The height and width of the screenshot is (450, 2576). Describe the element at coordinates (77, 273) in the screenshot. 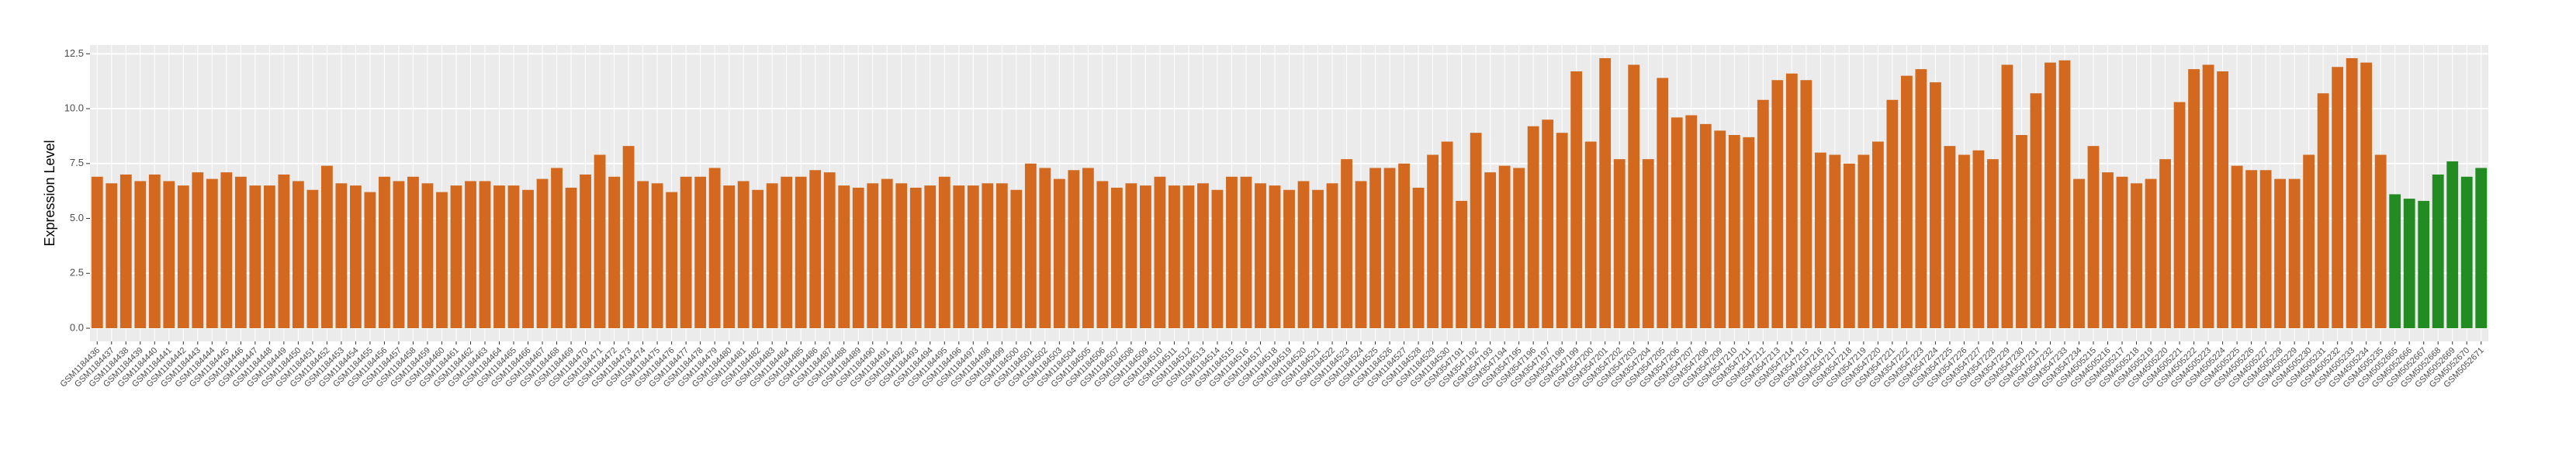

I see `y-tick-label: 2.5` at that location.